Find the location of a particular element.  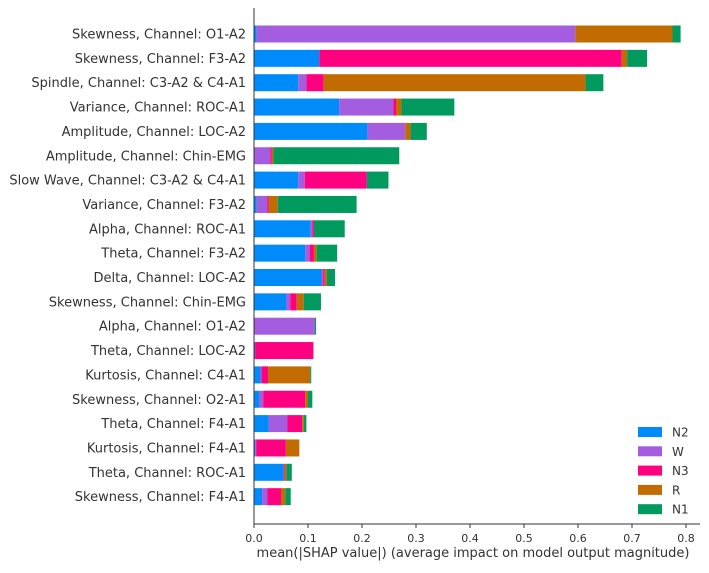

feature-label: Skewness, Channel: O2-A1 is located at coordinates (159, 400).